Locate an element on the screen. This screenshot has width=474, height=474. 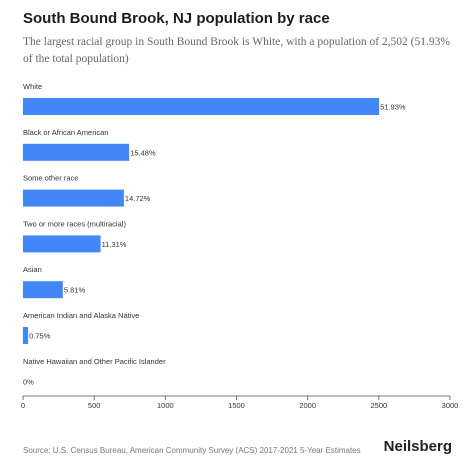
category-label: Some other race is located at coordinates (50, 178).